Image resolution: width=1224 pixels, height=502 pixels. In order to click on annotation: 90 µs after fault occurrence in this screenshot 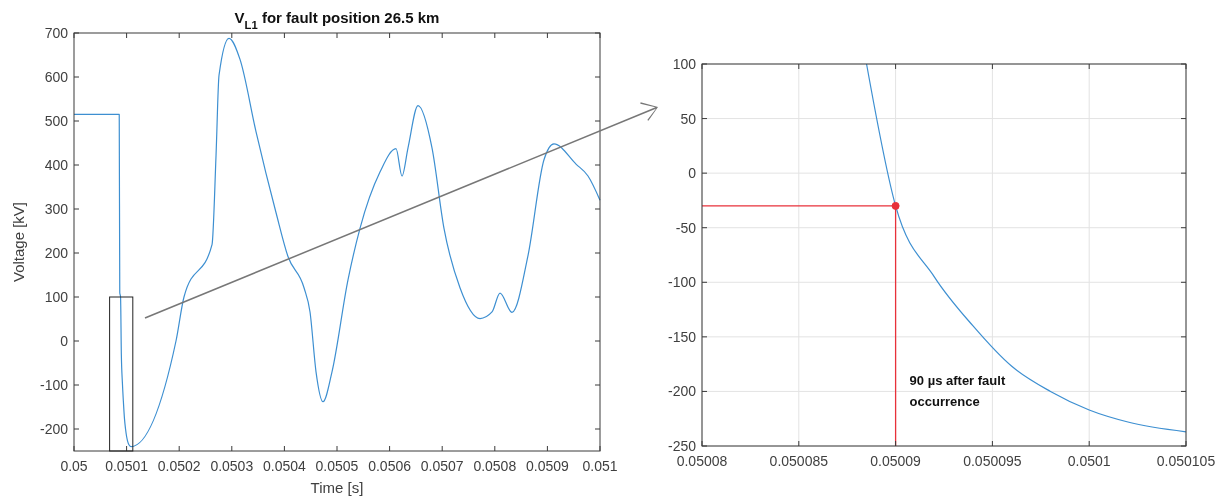, I will do `click(957, 391)`.